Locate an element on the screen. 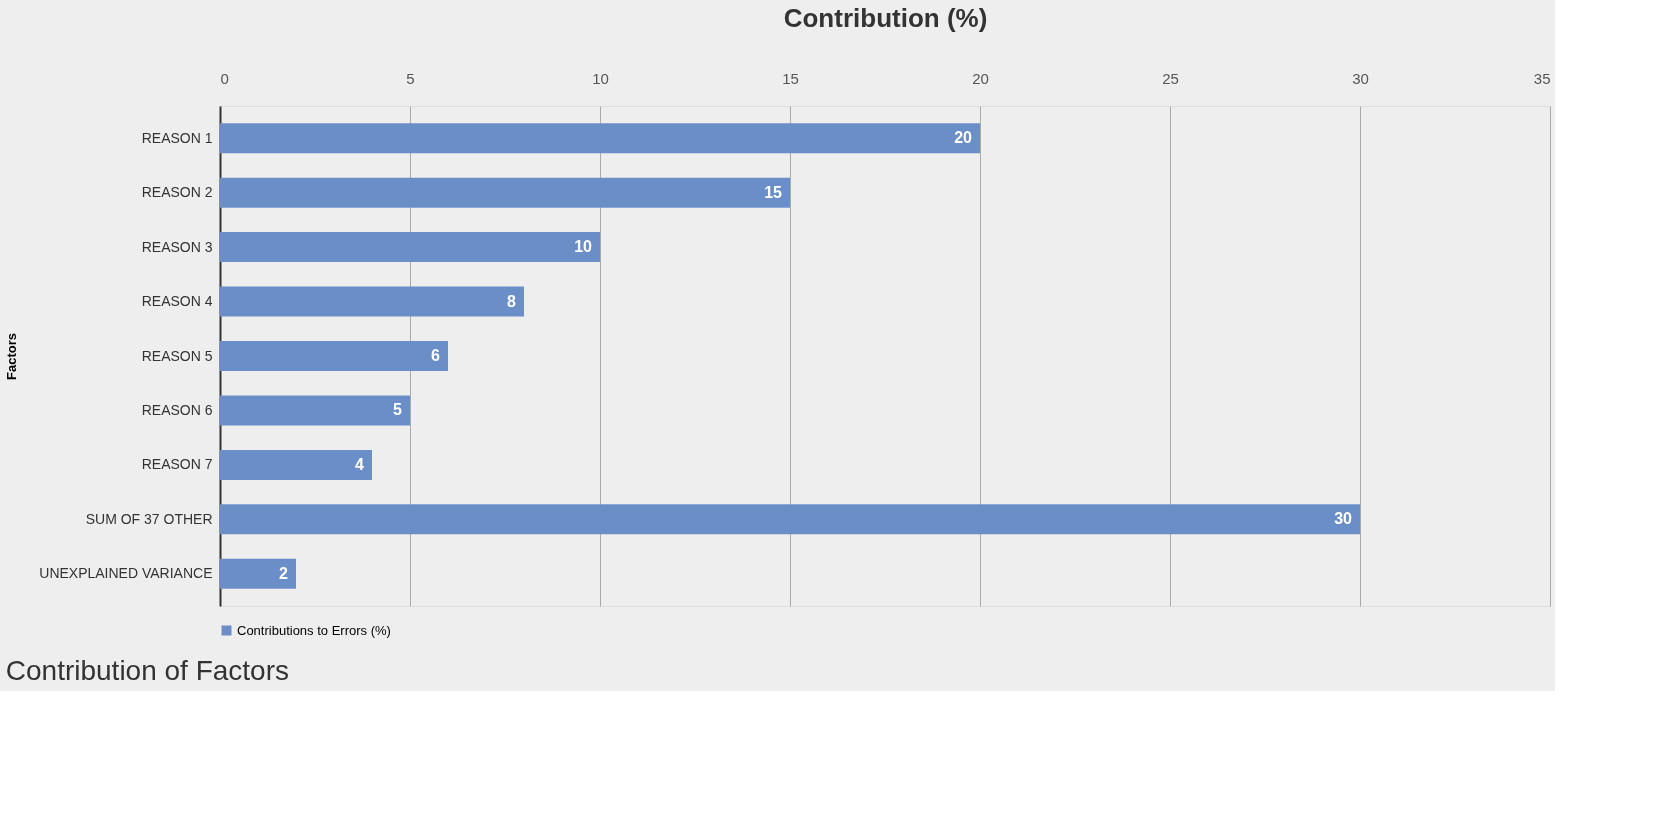 The image size is (1665, 824). data-label: 8 is located at coordinates (512, 301).